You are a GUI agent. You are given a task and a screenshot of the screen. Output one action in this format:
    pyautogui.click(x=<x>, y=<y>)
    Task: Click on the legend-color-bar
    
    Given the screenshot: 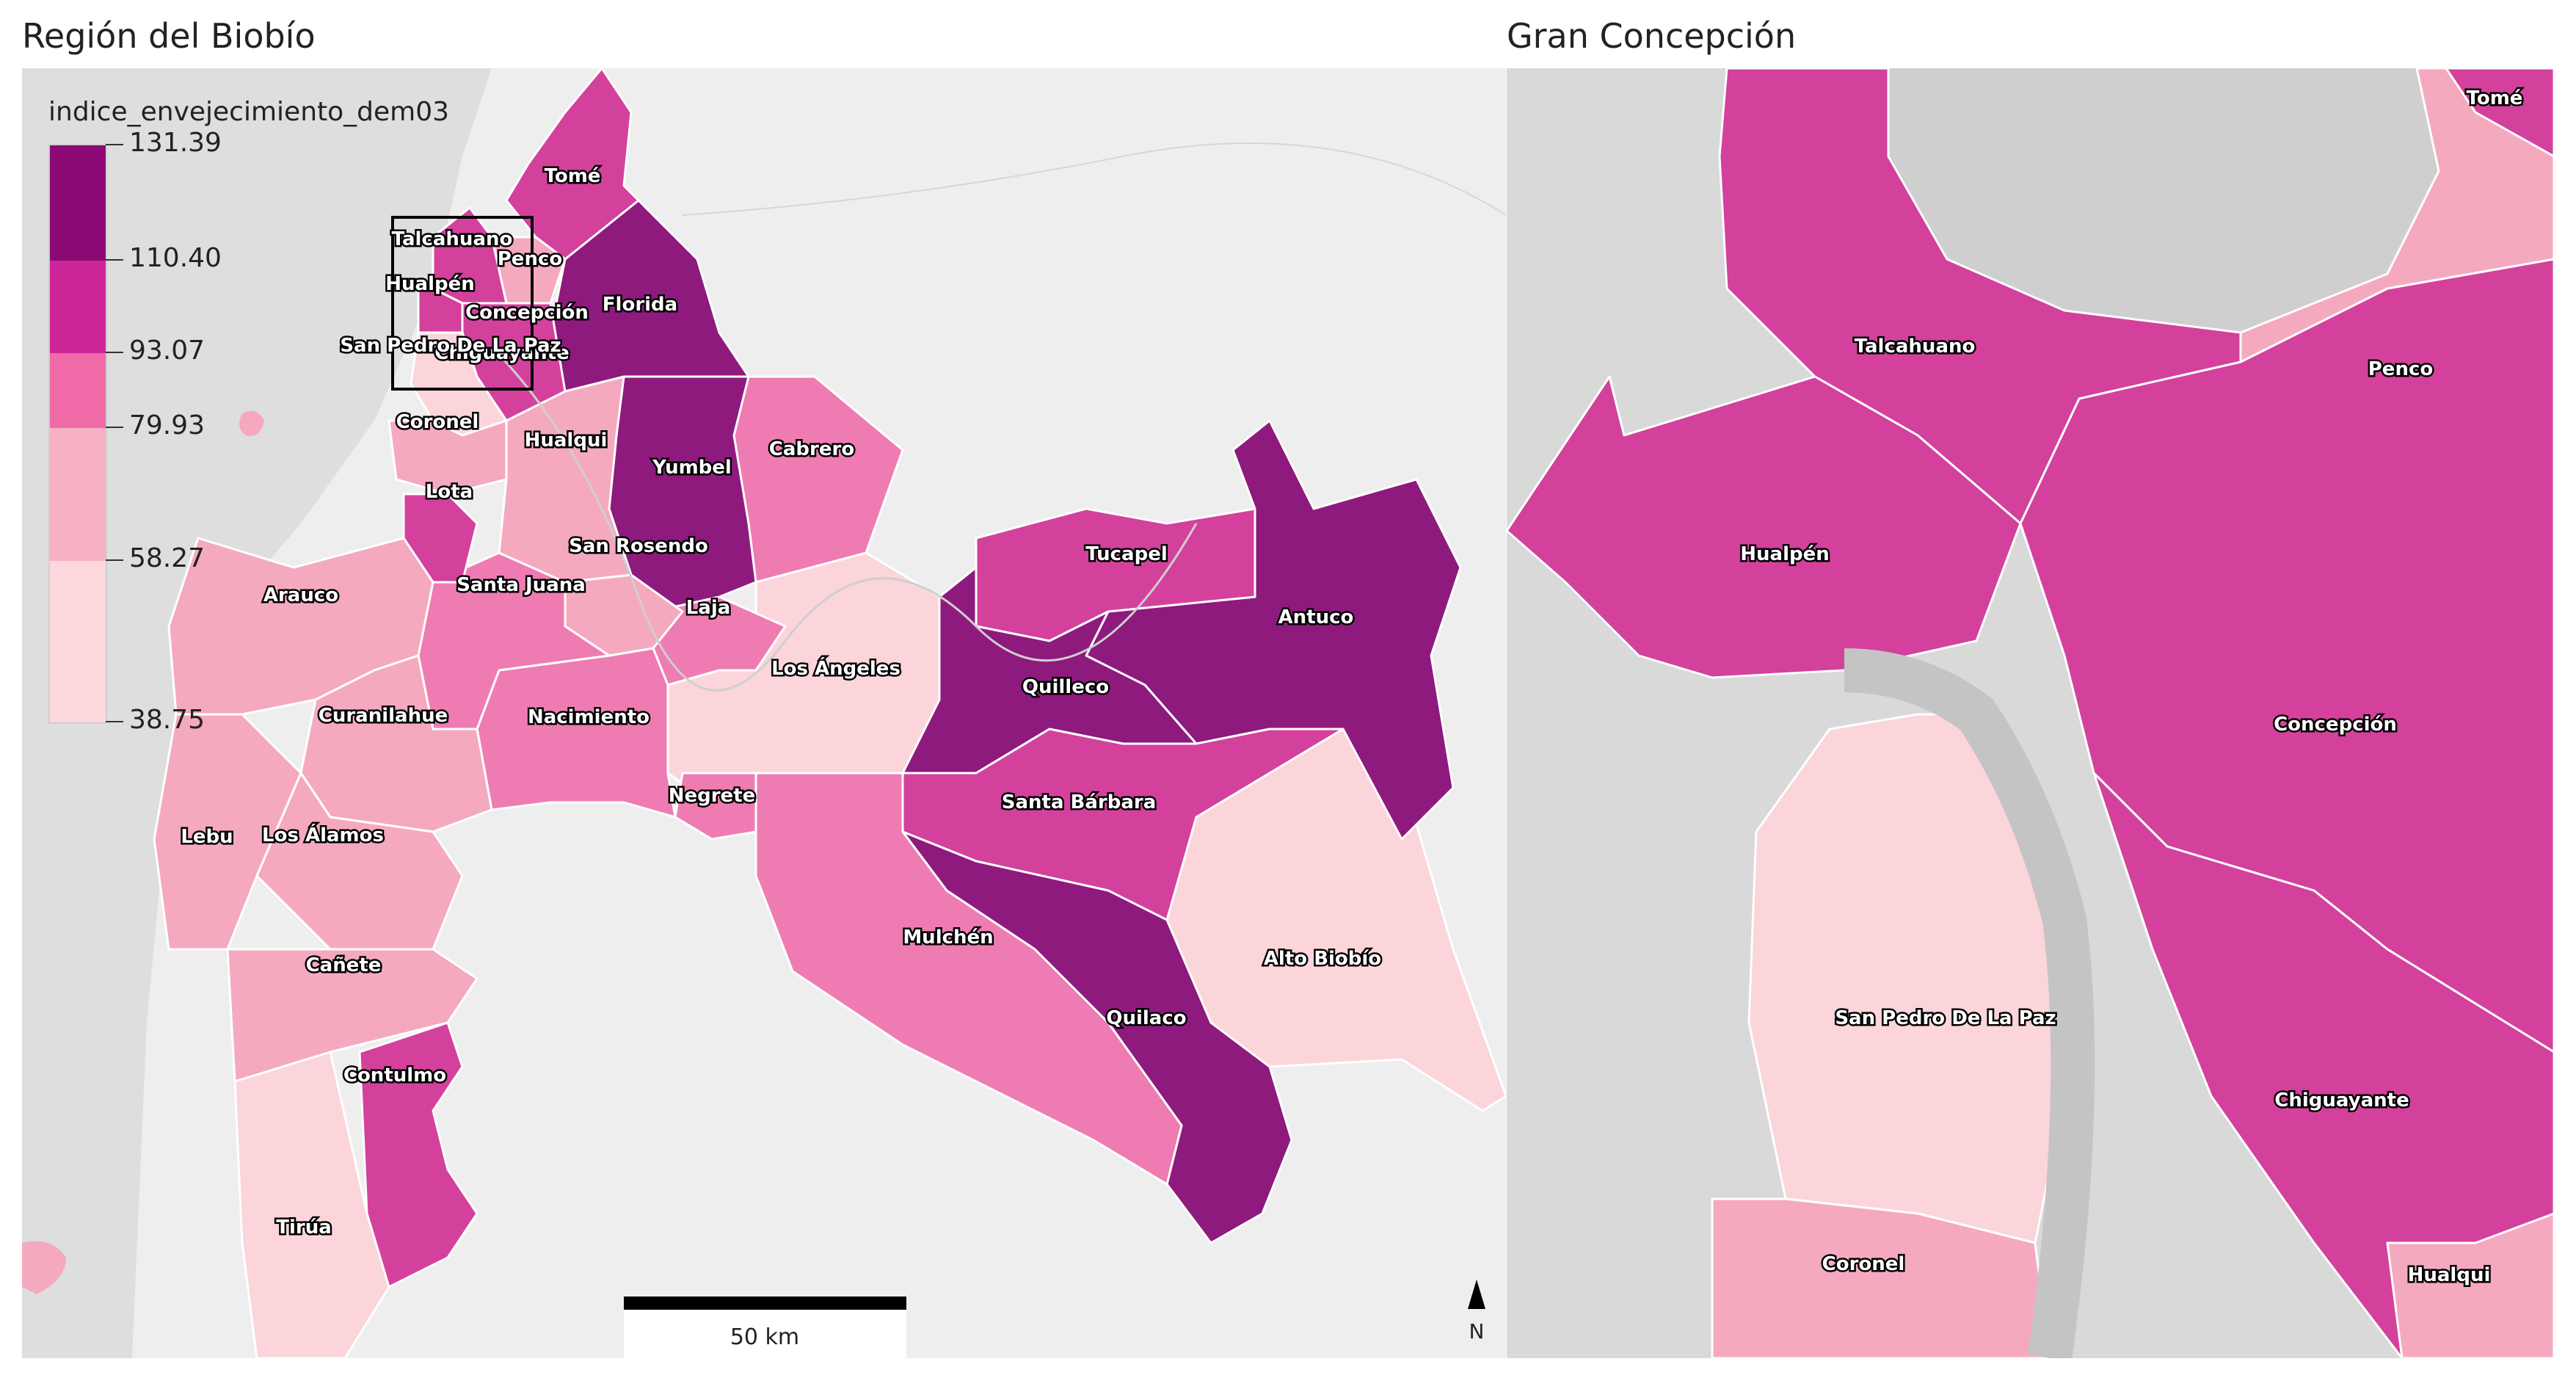 What is the action you would take?
    pyautogui.click(x=77, y=434)
    